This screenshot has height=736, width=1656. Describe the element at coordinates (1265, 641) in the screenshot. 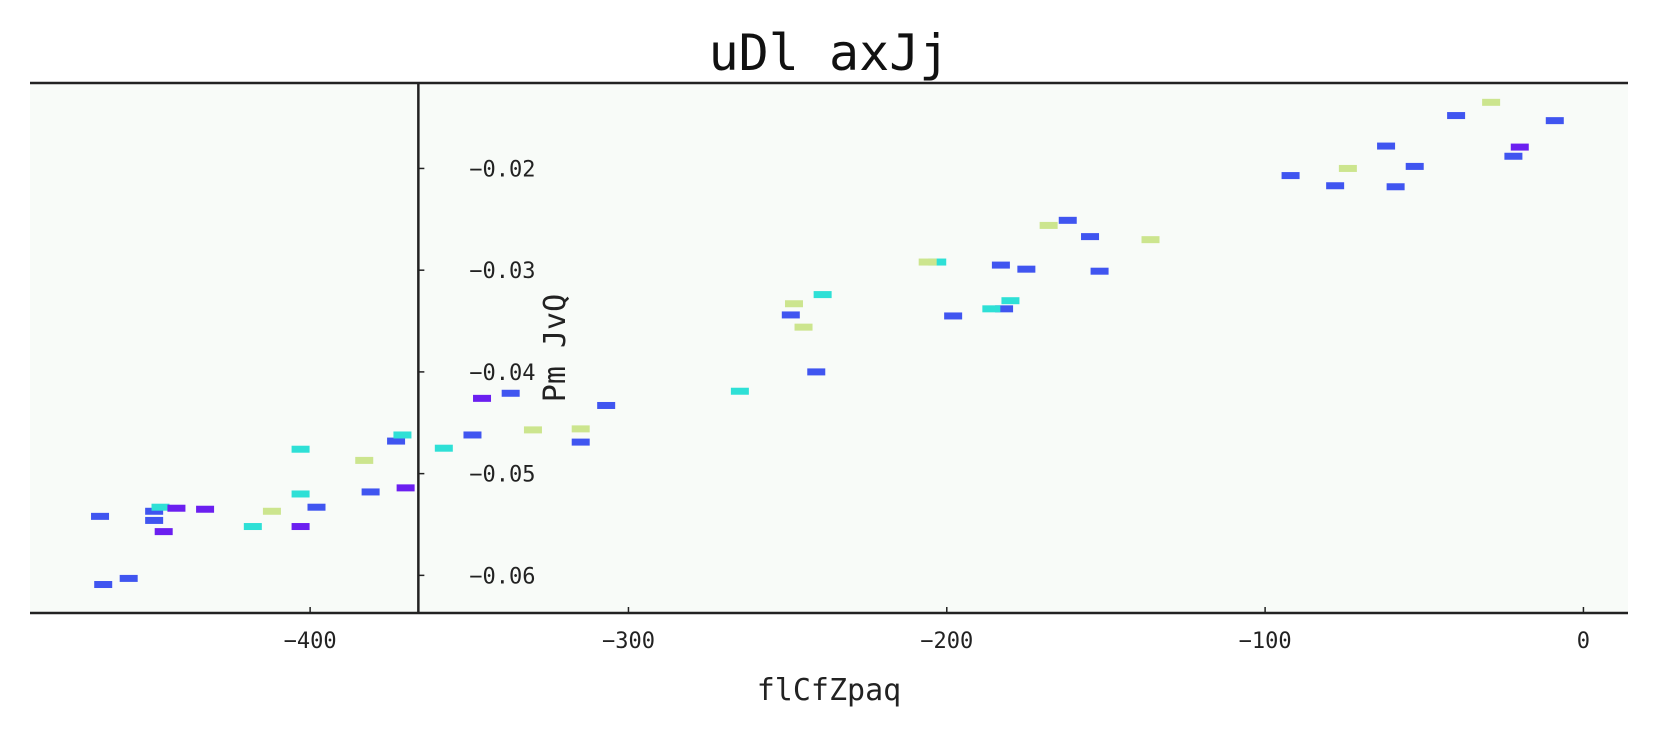

I see `x-tick-label: −100` at that location.